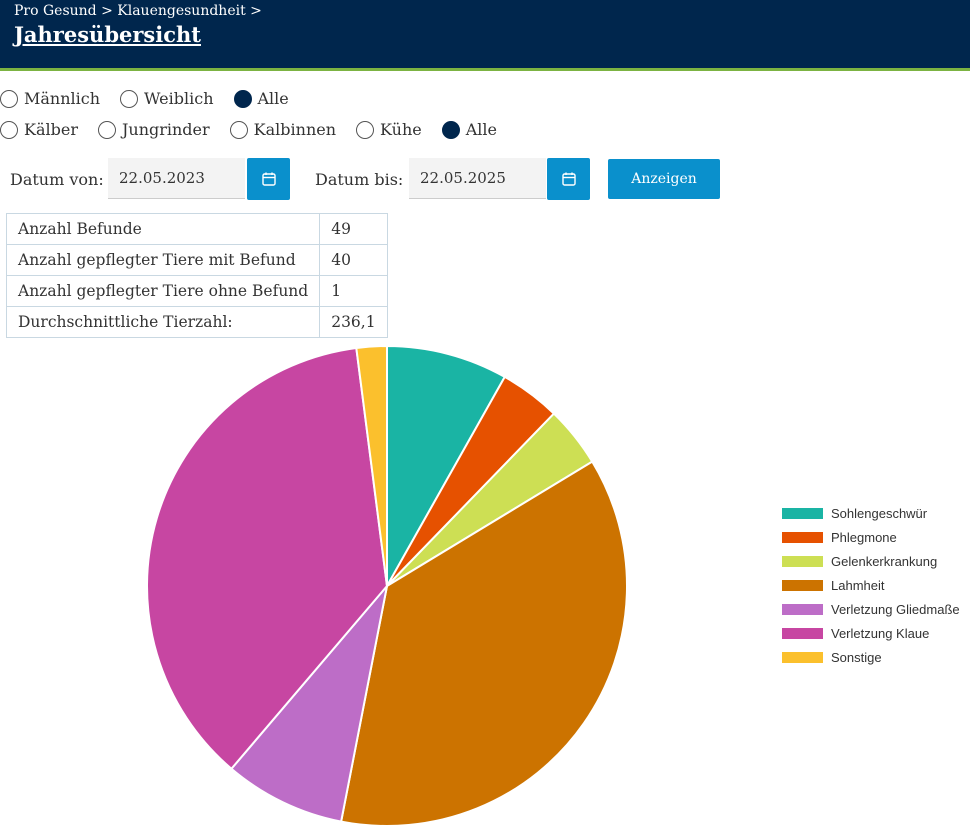 This screenshot has height=830, width=970. I want to click on date-to-label: Datum bis:, so click(359, 179).